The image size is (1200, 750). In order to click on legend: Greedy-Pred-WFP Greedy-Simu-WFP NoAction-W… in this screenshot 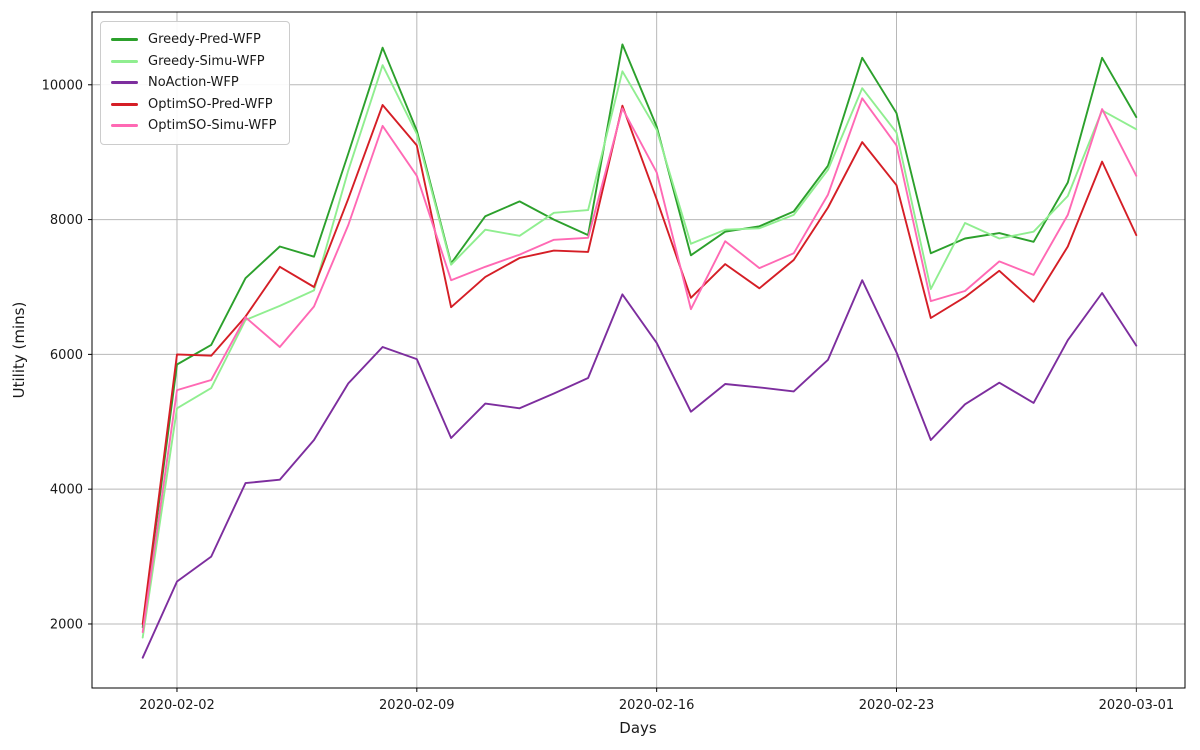, I will do `click(195, 83)`.